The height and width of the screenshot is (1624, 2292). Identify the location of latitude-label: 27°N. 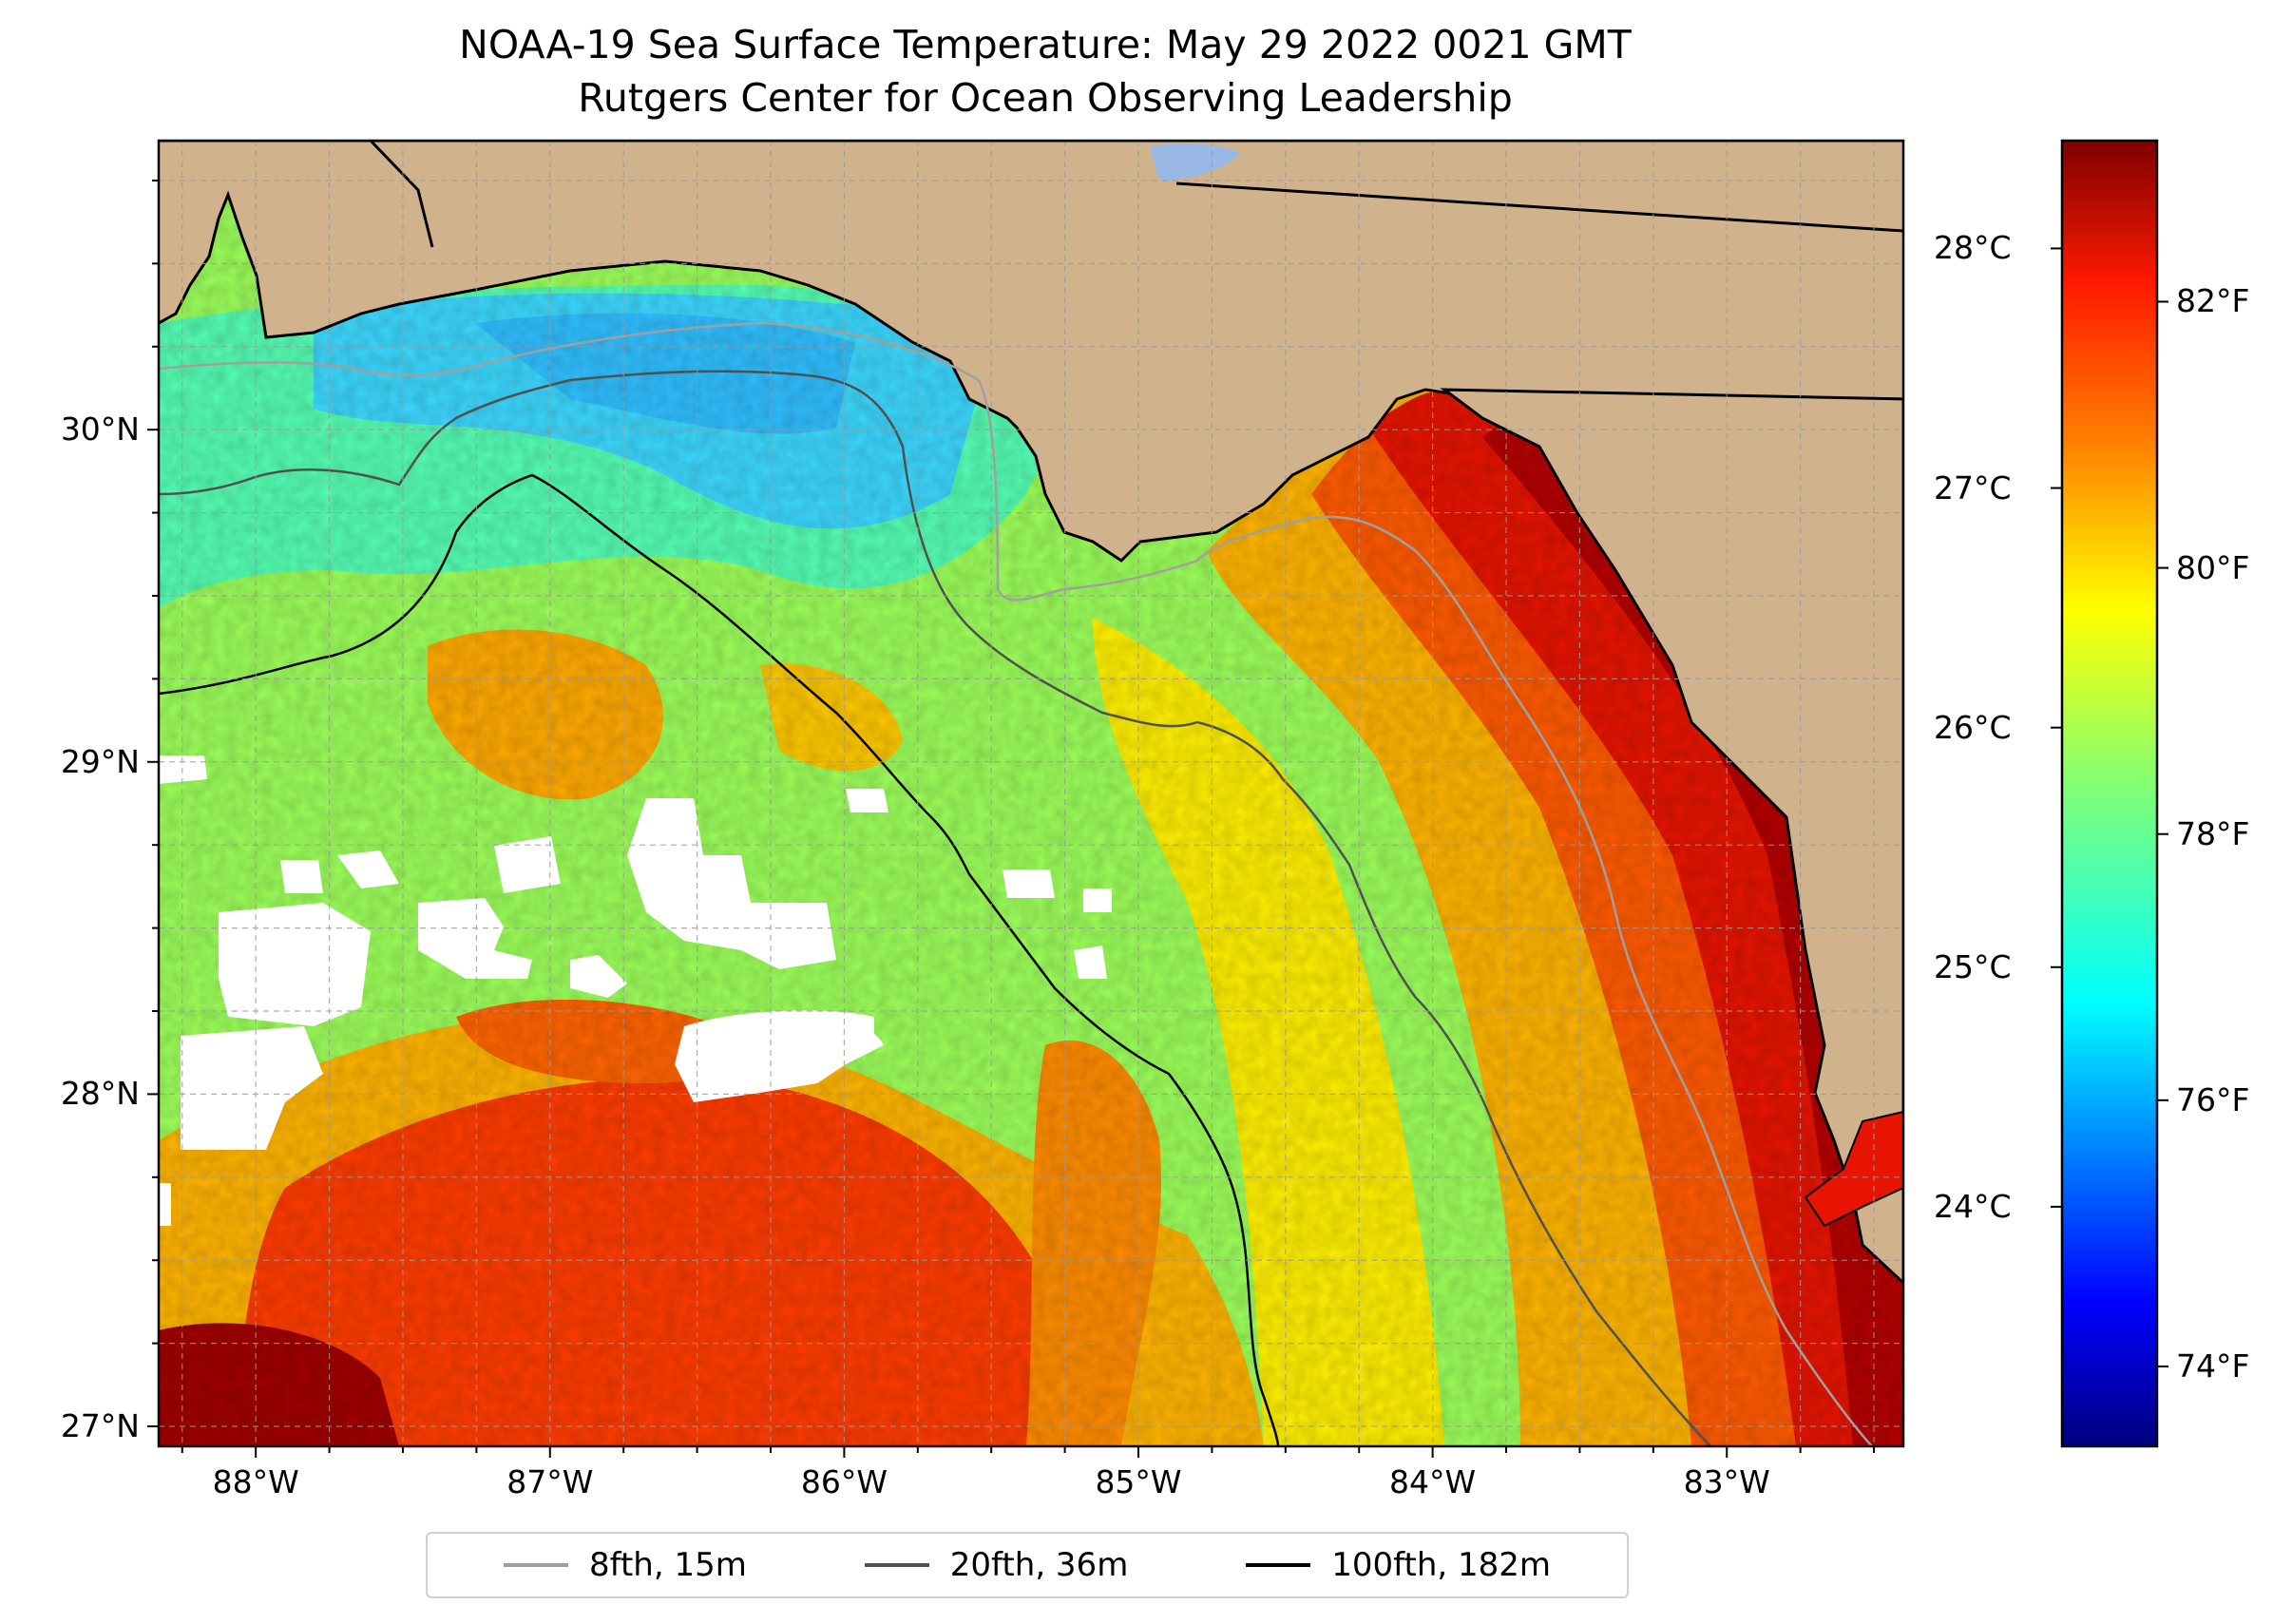
(100, 1426).